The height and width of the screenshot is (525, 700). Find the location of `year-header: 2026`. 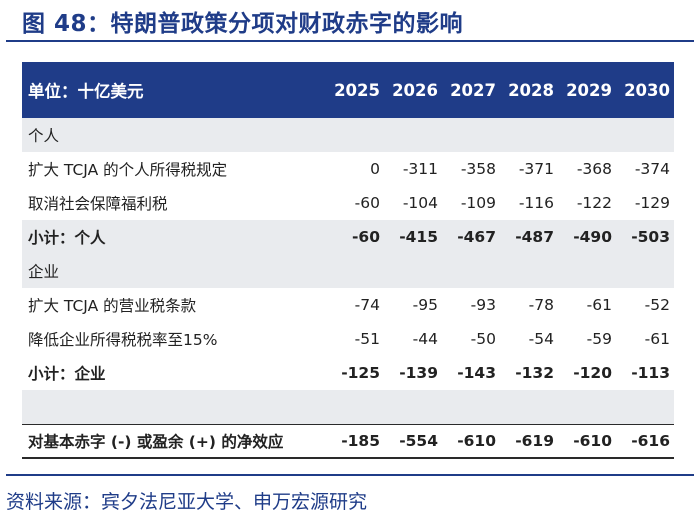

year-header: 2026 is located at coordinates (415, 90).